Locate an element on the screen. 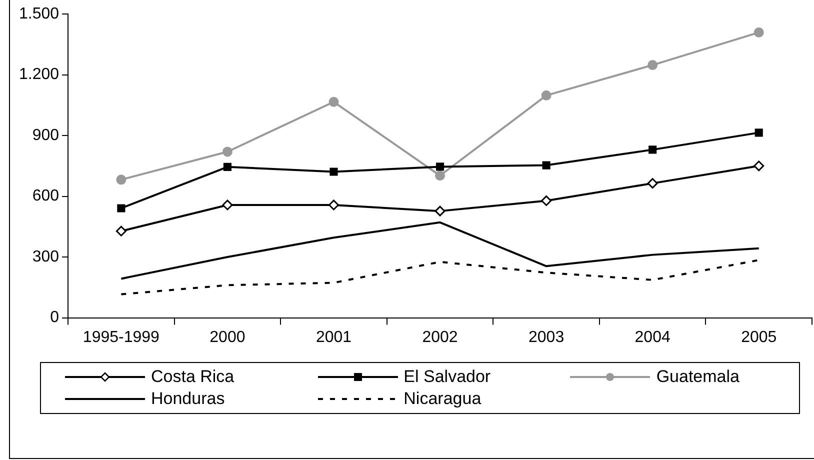 The image size is (814, 460). legend-label: Costa Rica is located at coordinates (192, 377).